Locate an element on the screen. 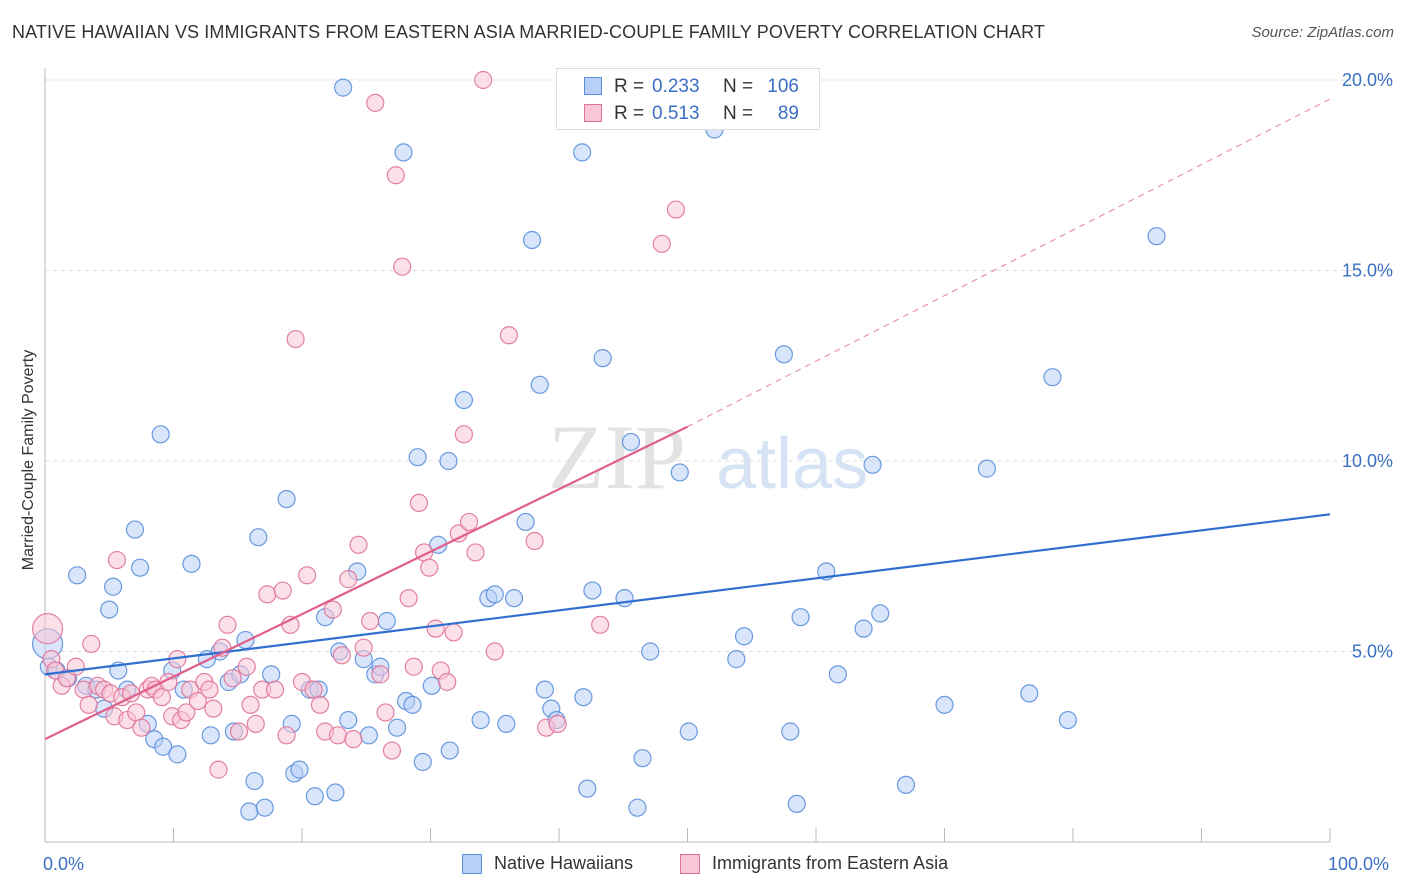 Image resolution: width=1406 pixels, height=892 pixels. legend-swatch-blue is located at coordinates (472, 864).